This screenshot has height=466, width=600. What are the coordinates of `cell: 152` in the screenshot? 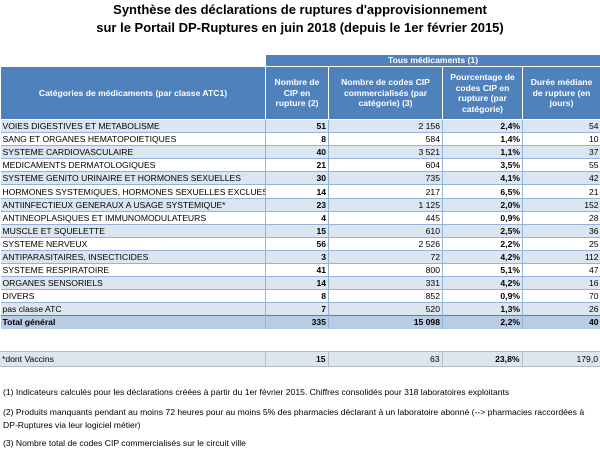 It's located at (560, 204).